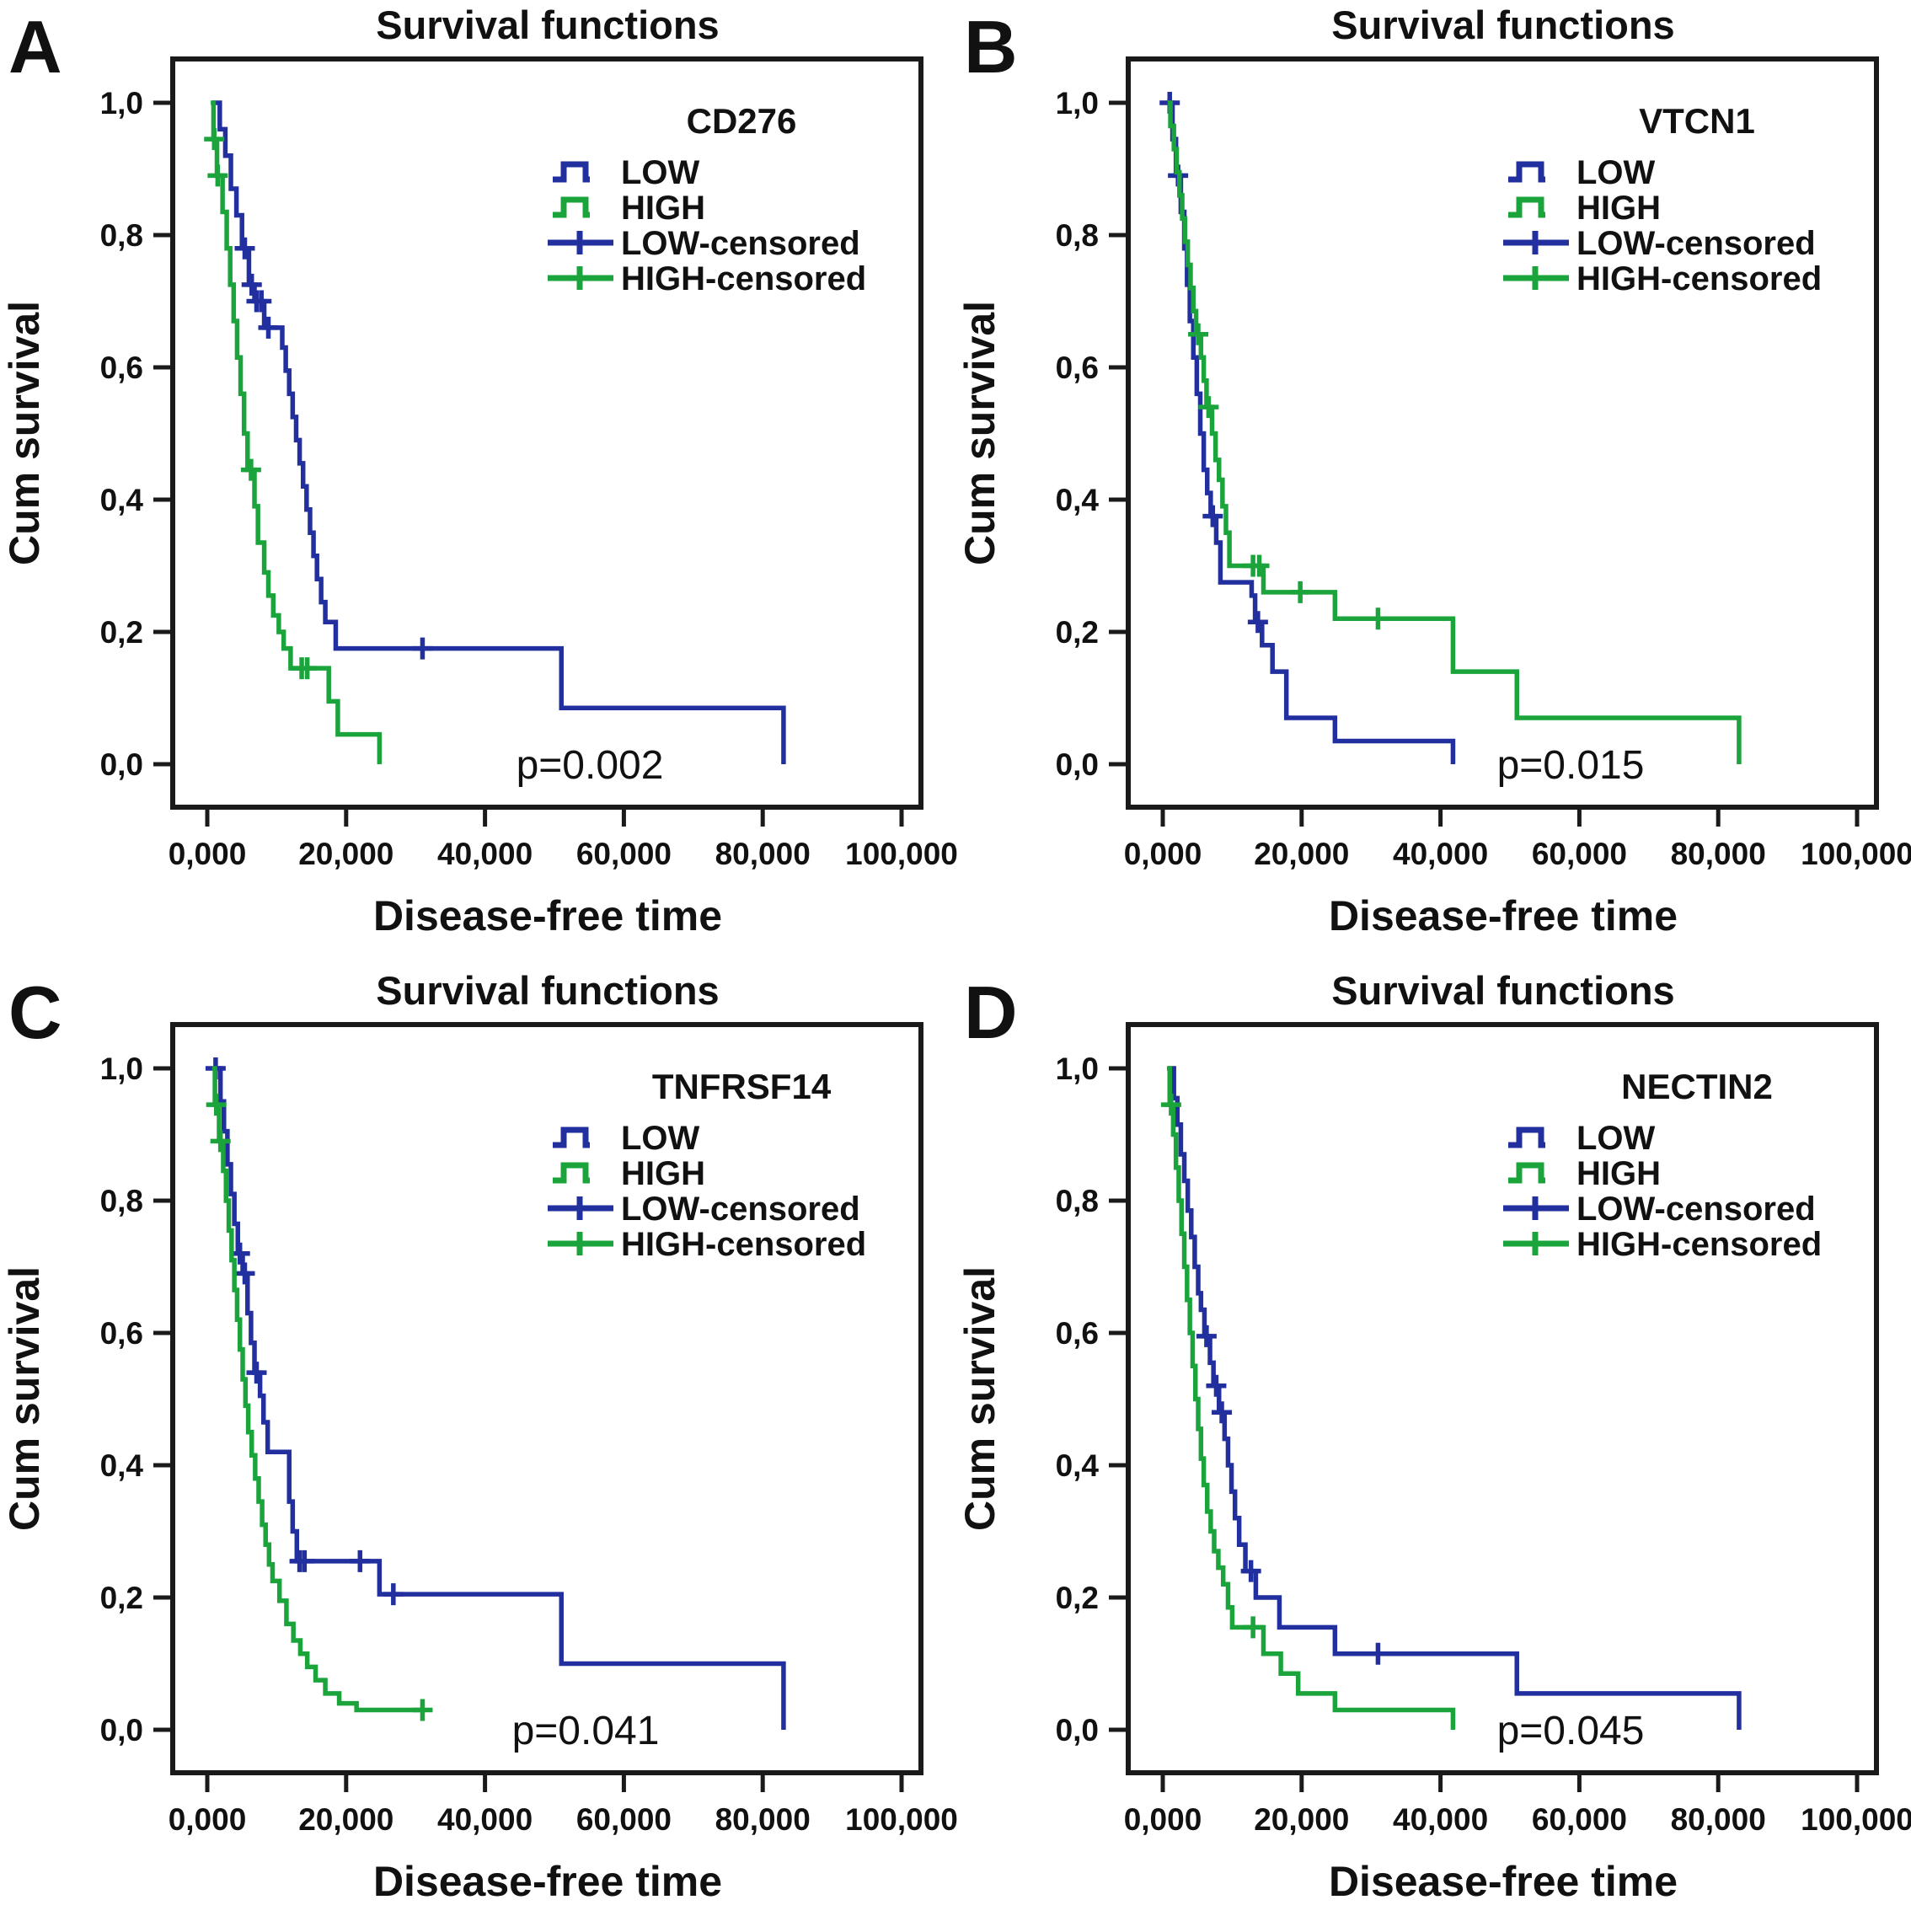 This screenshot has height=1932, width=1911. What do you see at coordinates (1571, 1731) in the screenshot?
I see `p-value-label: p=0.045` at bounding box center [1571, 1731].